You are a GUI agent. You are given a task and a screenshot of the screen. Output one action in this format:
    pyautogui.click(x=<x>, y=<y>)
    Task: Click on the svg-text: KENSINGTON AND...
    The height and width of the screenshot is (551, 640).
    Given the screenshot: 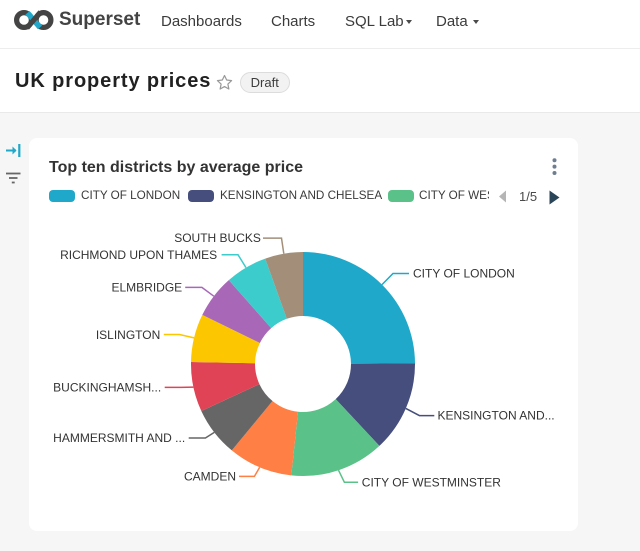 What is the action you would take?
    pyautogui.click(x=496, y=416)
    